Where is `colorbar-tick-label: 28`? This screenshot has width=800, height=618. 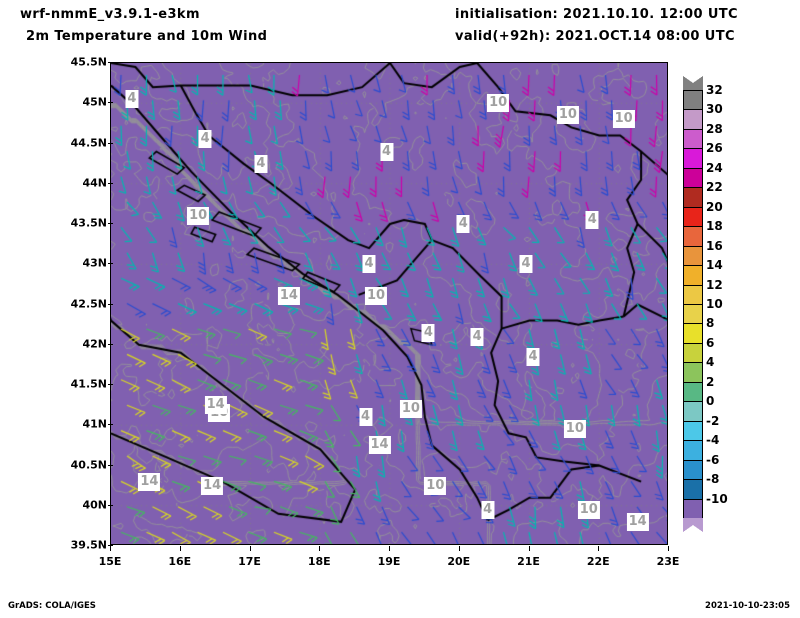
colorbar-tick-label: 28 is located at coordinates (714, 128).